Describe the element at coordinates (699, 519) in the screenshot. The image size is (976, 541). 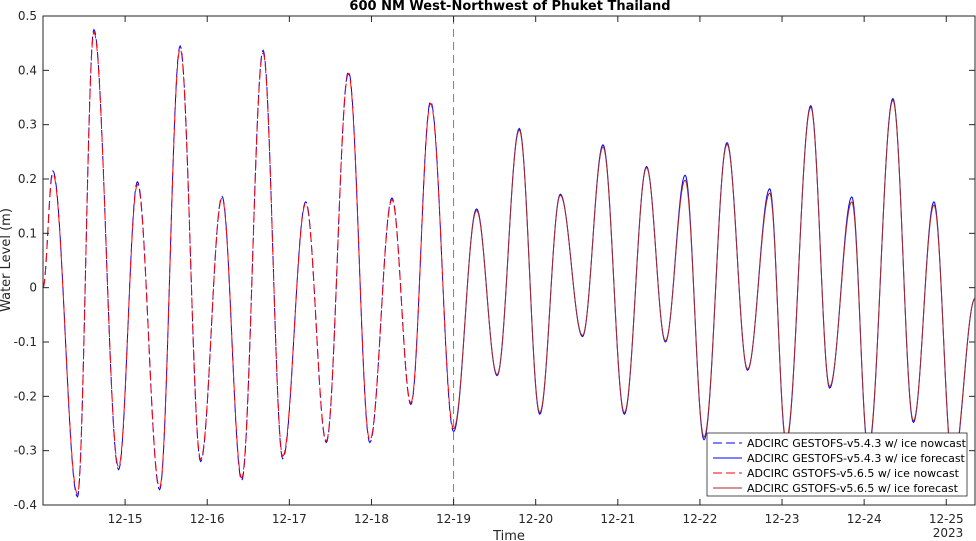
I see `x-tick-label: 12-22` at that location.